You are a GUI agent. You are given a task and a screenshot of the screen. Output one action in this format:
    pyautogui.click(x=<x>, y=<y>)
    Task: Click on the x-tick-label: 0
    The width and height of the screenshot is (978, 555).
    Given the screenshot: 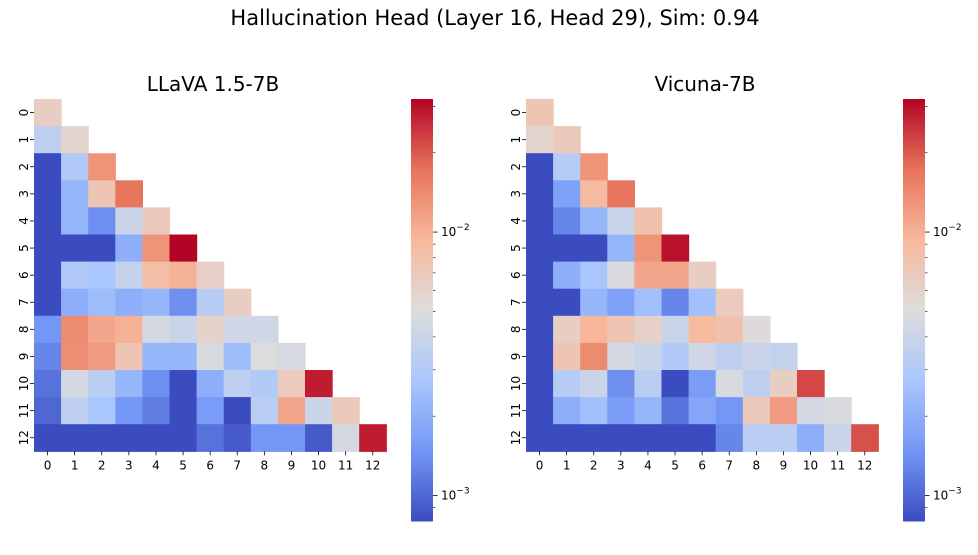 What is the action you would take?
    pyautogui.click(x=48, y=465)
    